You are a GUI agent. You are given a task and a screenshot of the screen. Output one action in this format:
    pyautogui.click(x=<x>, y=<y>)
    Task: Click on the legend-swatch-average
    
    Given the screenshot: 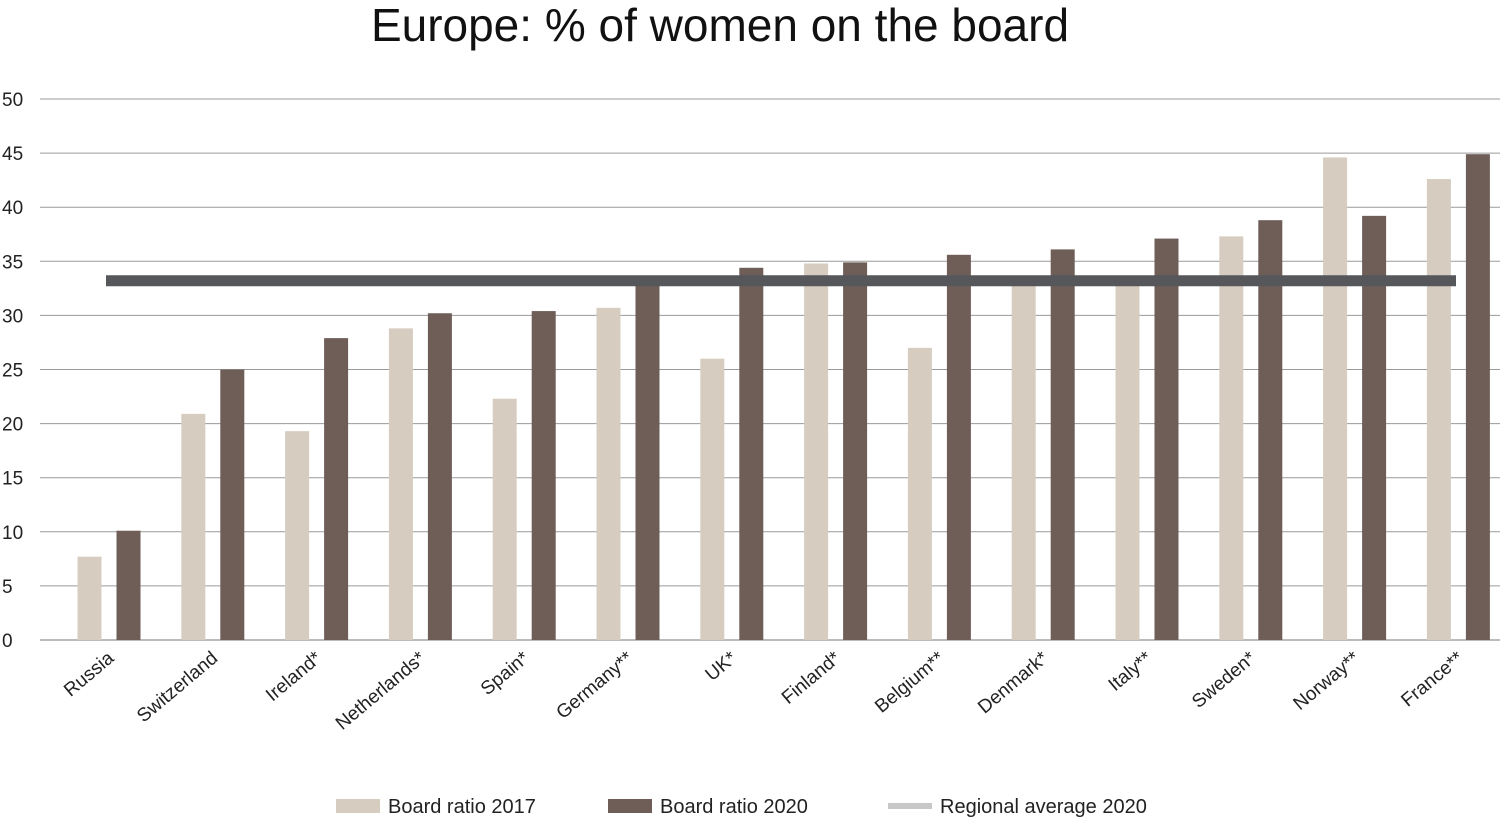 What is the action you would take?
    pyautogui.click(x=910, y=806)
    